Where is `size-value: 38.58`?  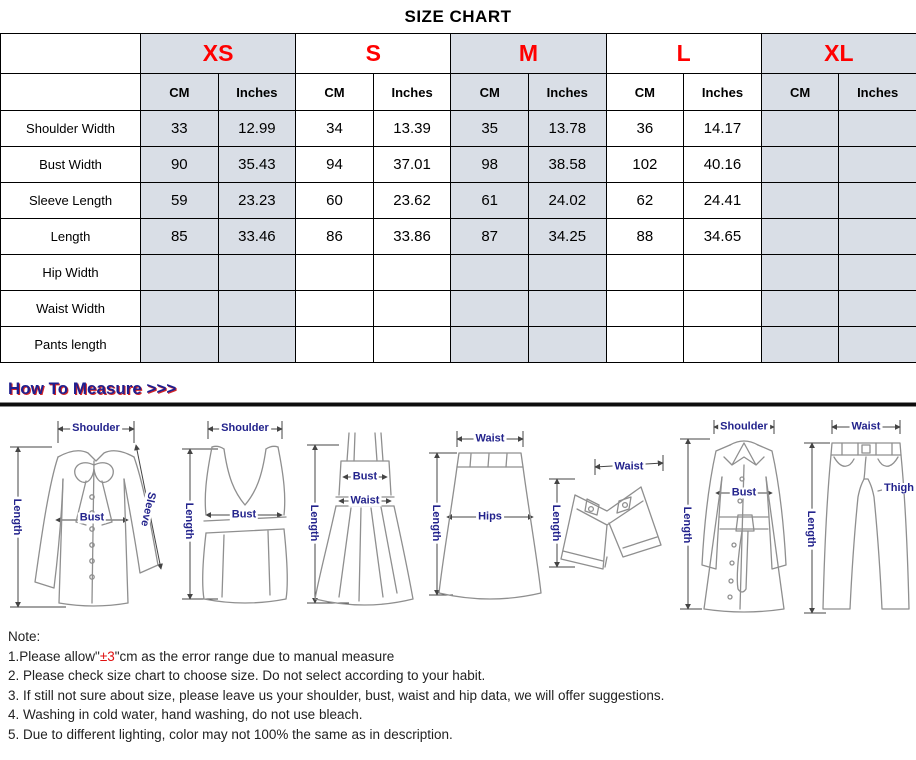
size-value: 38.58 is located at coordinates (567, 165).